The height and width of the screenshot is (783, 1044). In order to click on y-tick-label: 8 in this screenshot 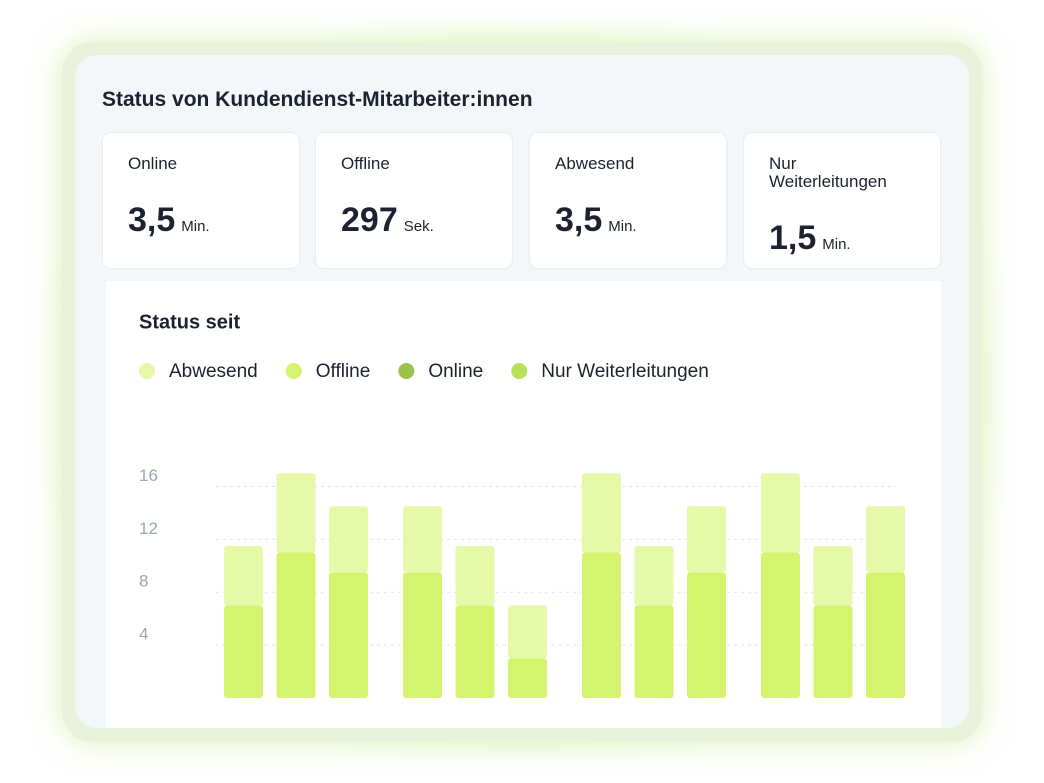, I will do `click(143, 581)`.